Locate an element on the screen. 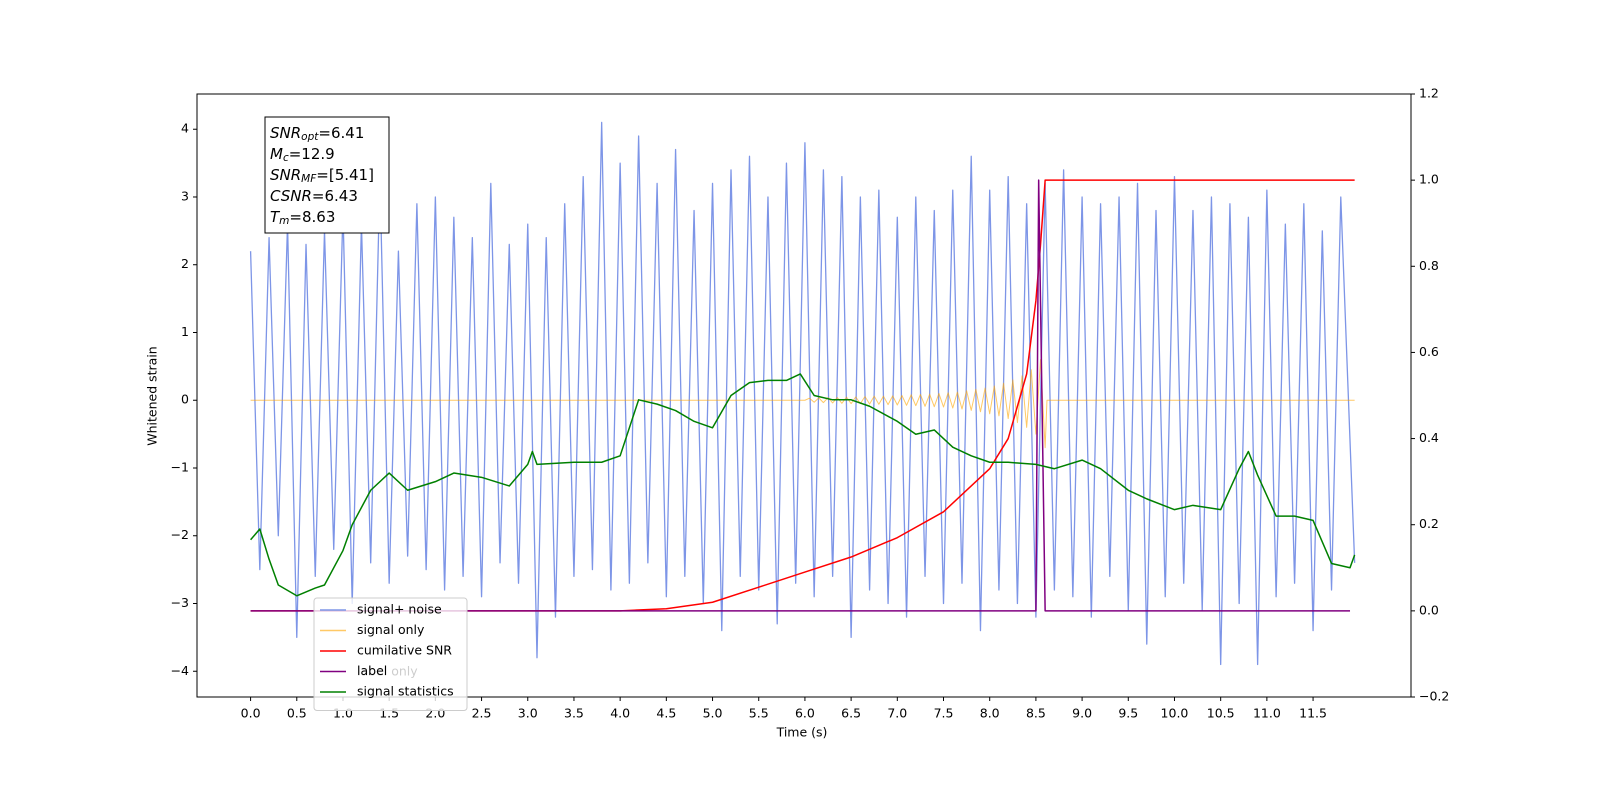 The image size is (1600, 800). x-tick-label: 9.0 is located at coordinates (1082, 713).